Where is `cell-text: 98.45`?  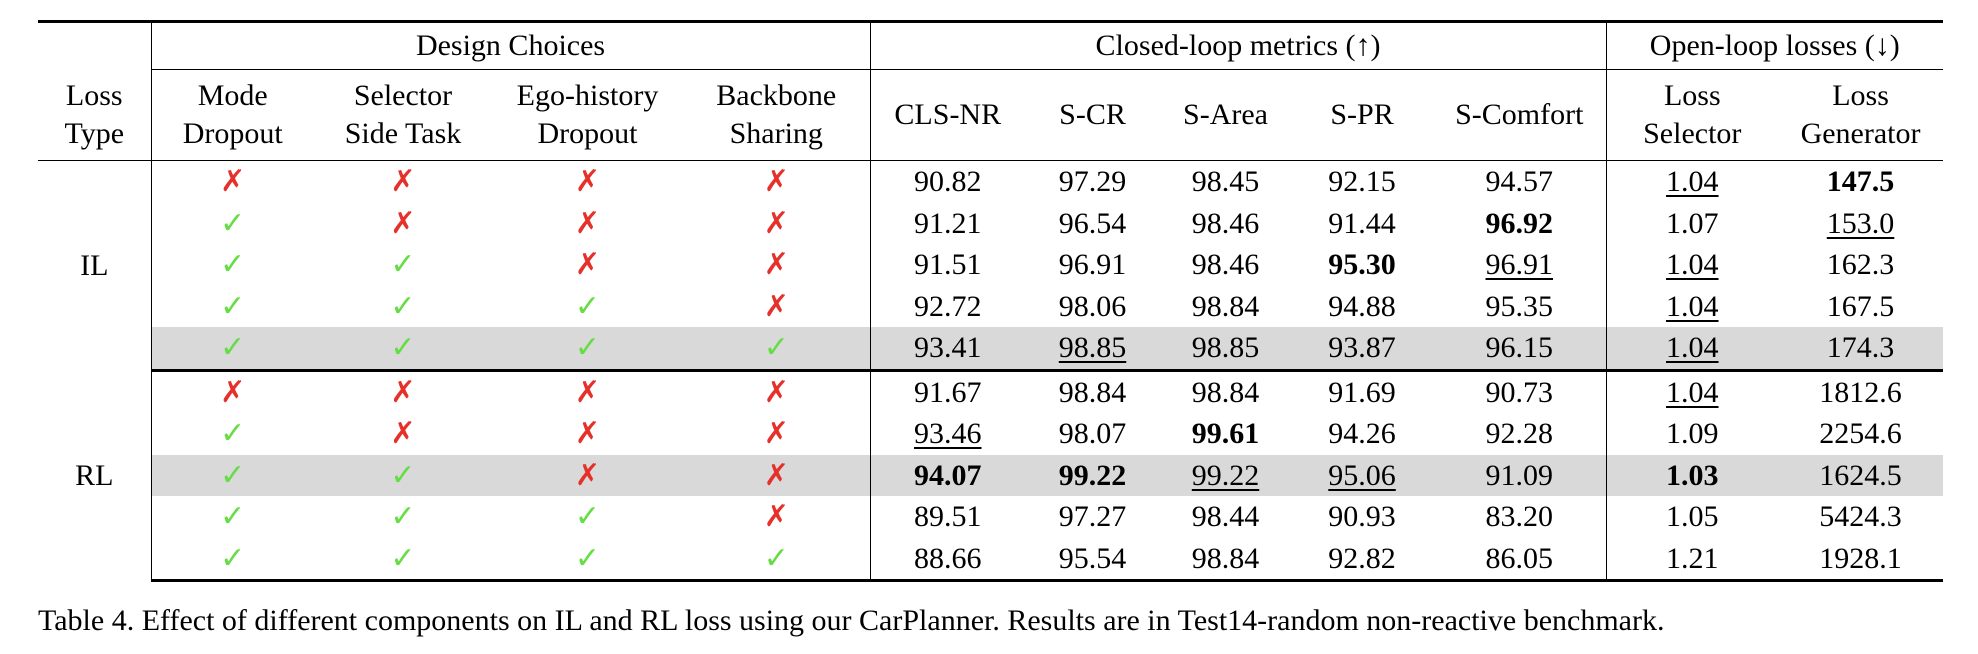 cell-text: 98.45 is located at coordinates (1225, 181).